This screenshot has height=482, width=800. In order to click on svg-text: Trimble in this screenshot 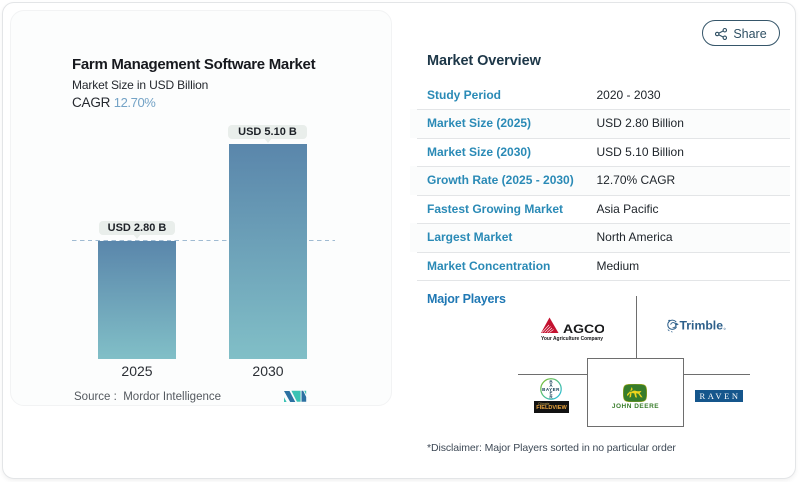, I will do `click(702, 326)`.